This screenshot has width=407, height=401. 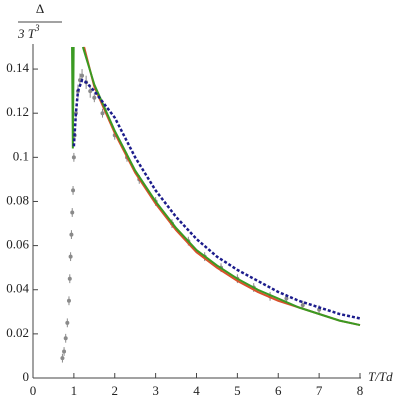 I want to click on x-tick-label: 3, so click(x=155, y=390).